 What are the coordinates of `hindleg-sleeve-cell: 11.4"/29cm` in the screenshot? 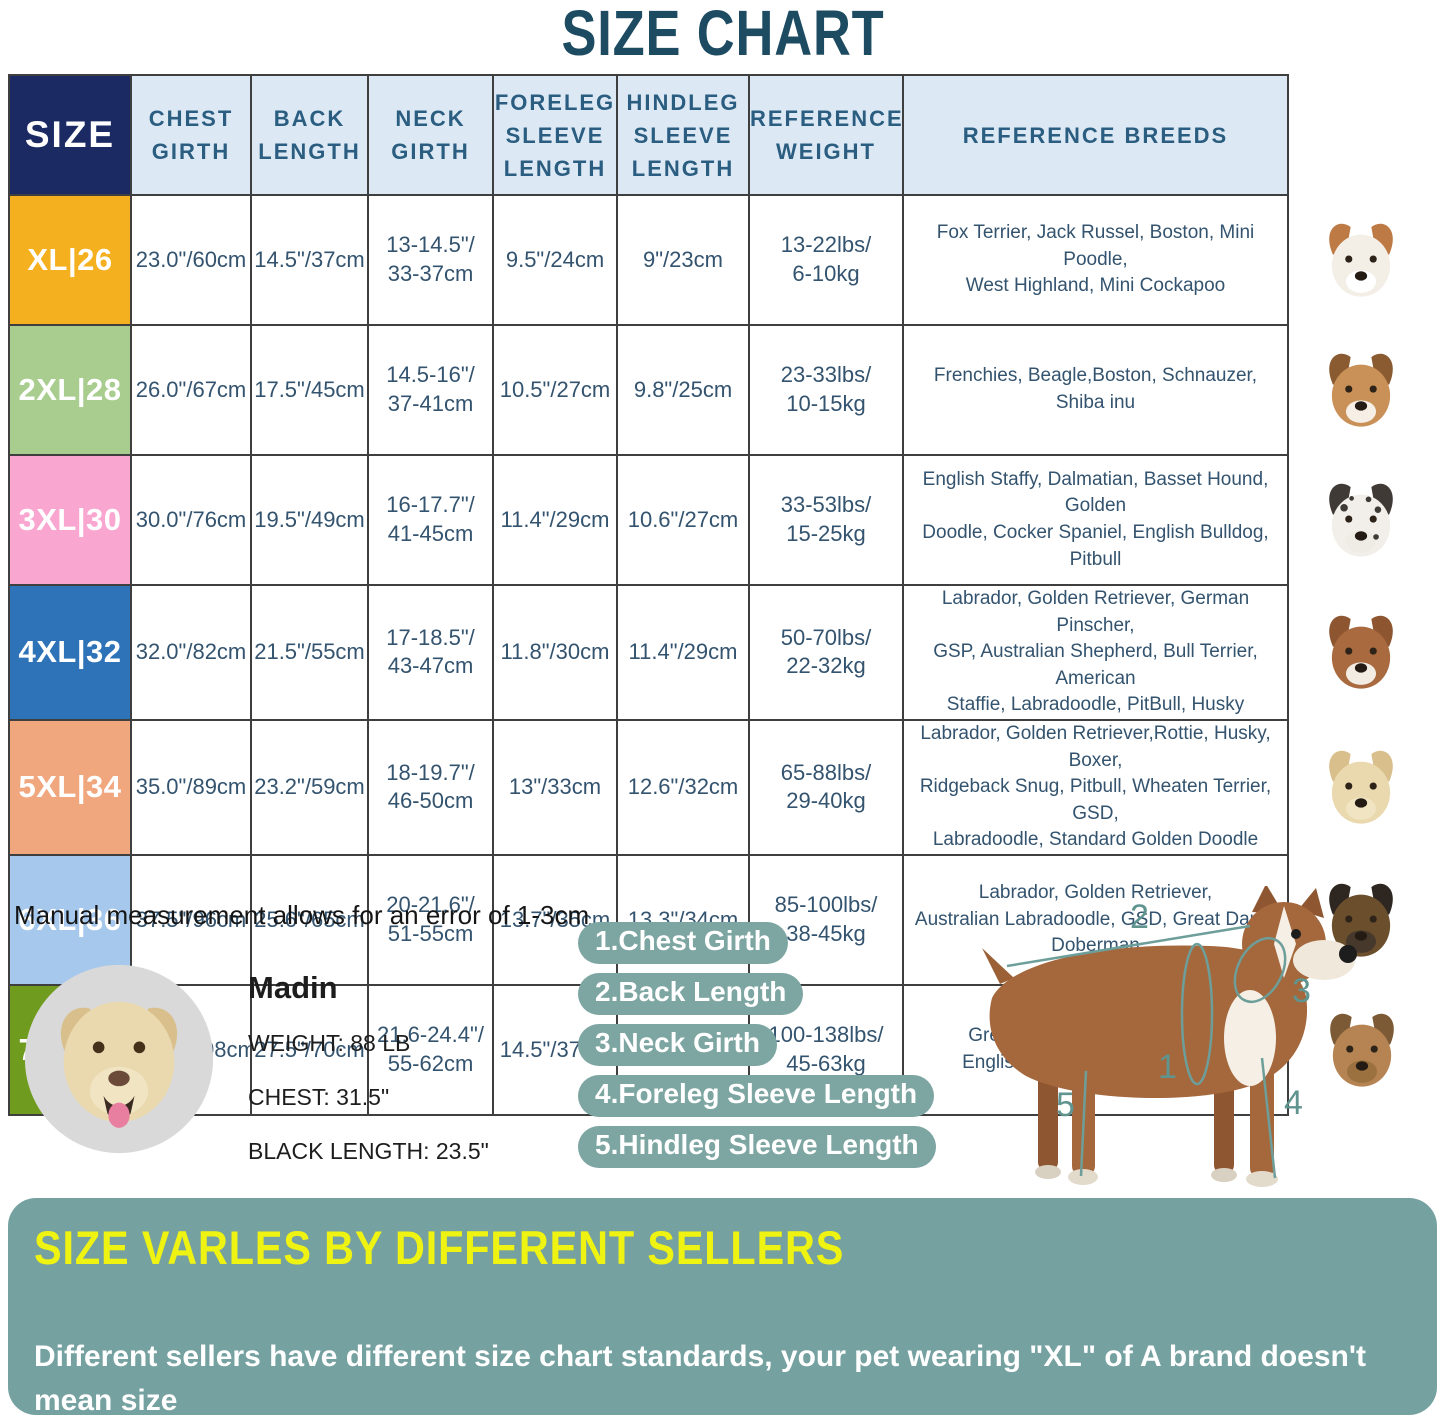 It's located at (683, 652).